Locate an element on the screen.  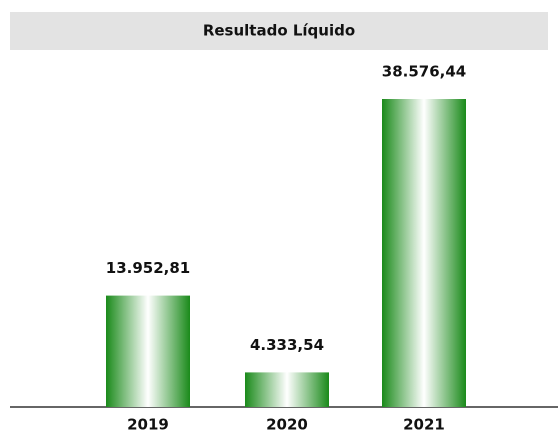
chart-title: Resultado Líquido is located at coordinates (279, 31).